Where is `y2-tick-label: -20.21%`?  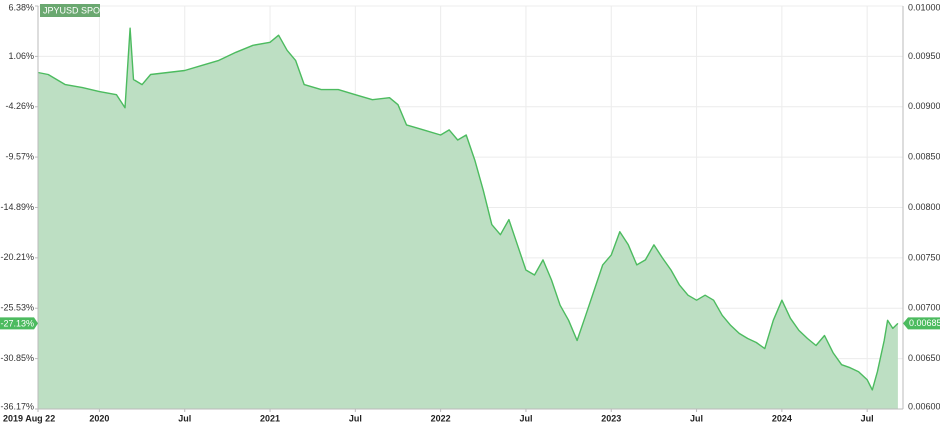 y2-tick-label: -20.21% is located at coordinates (17, 257).